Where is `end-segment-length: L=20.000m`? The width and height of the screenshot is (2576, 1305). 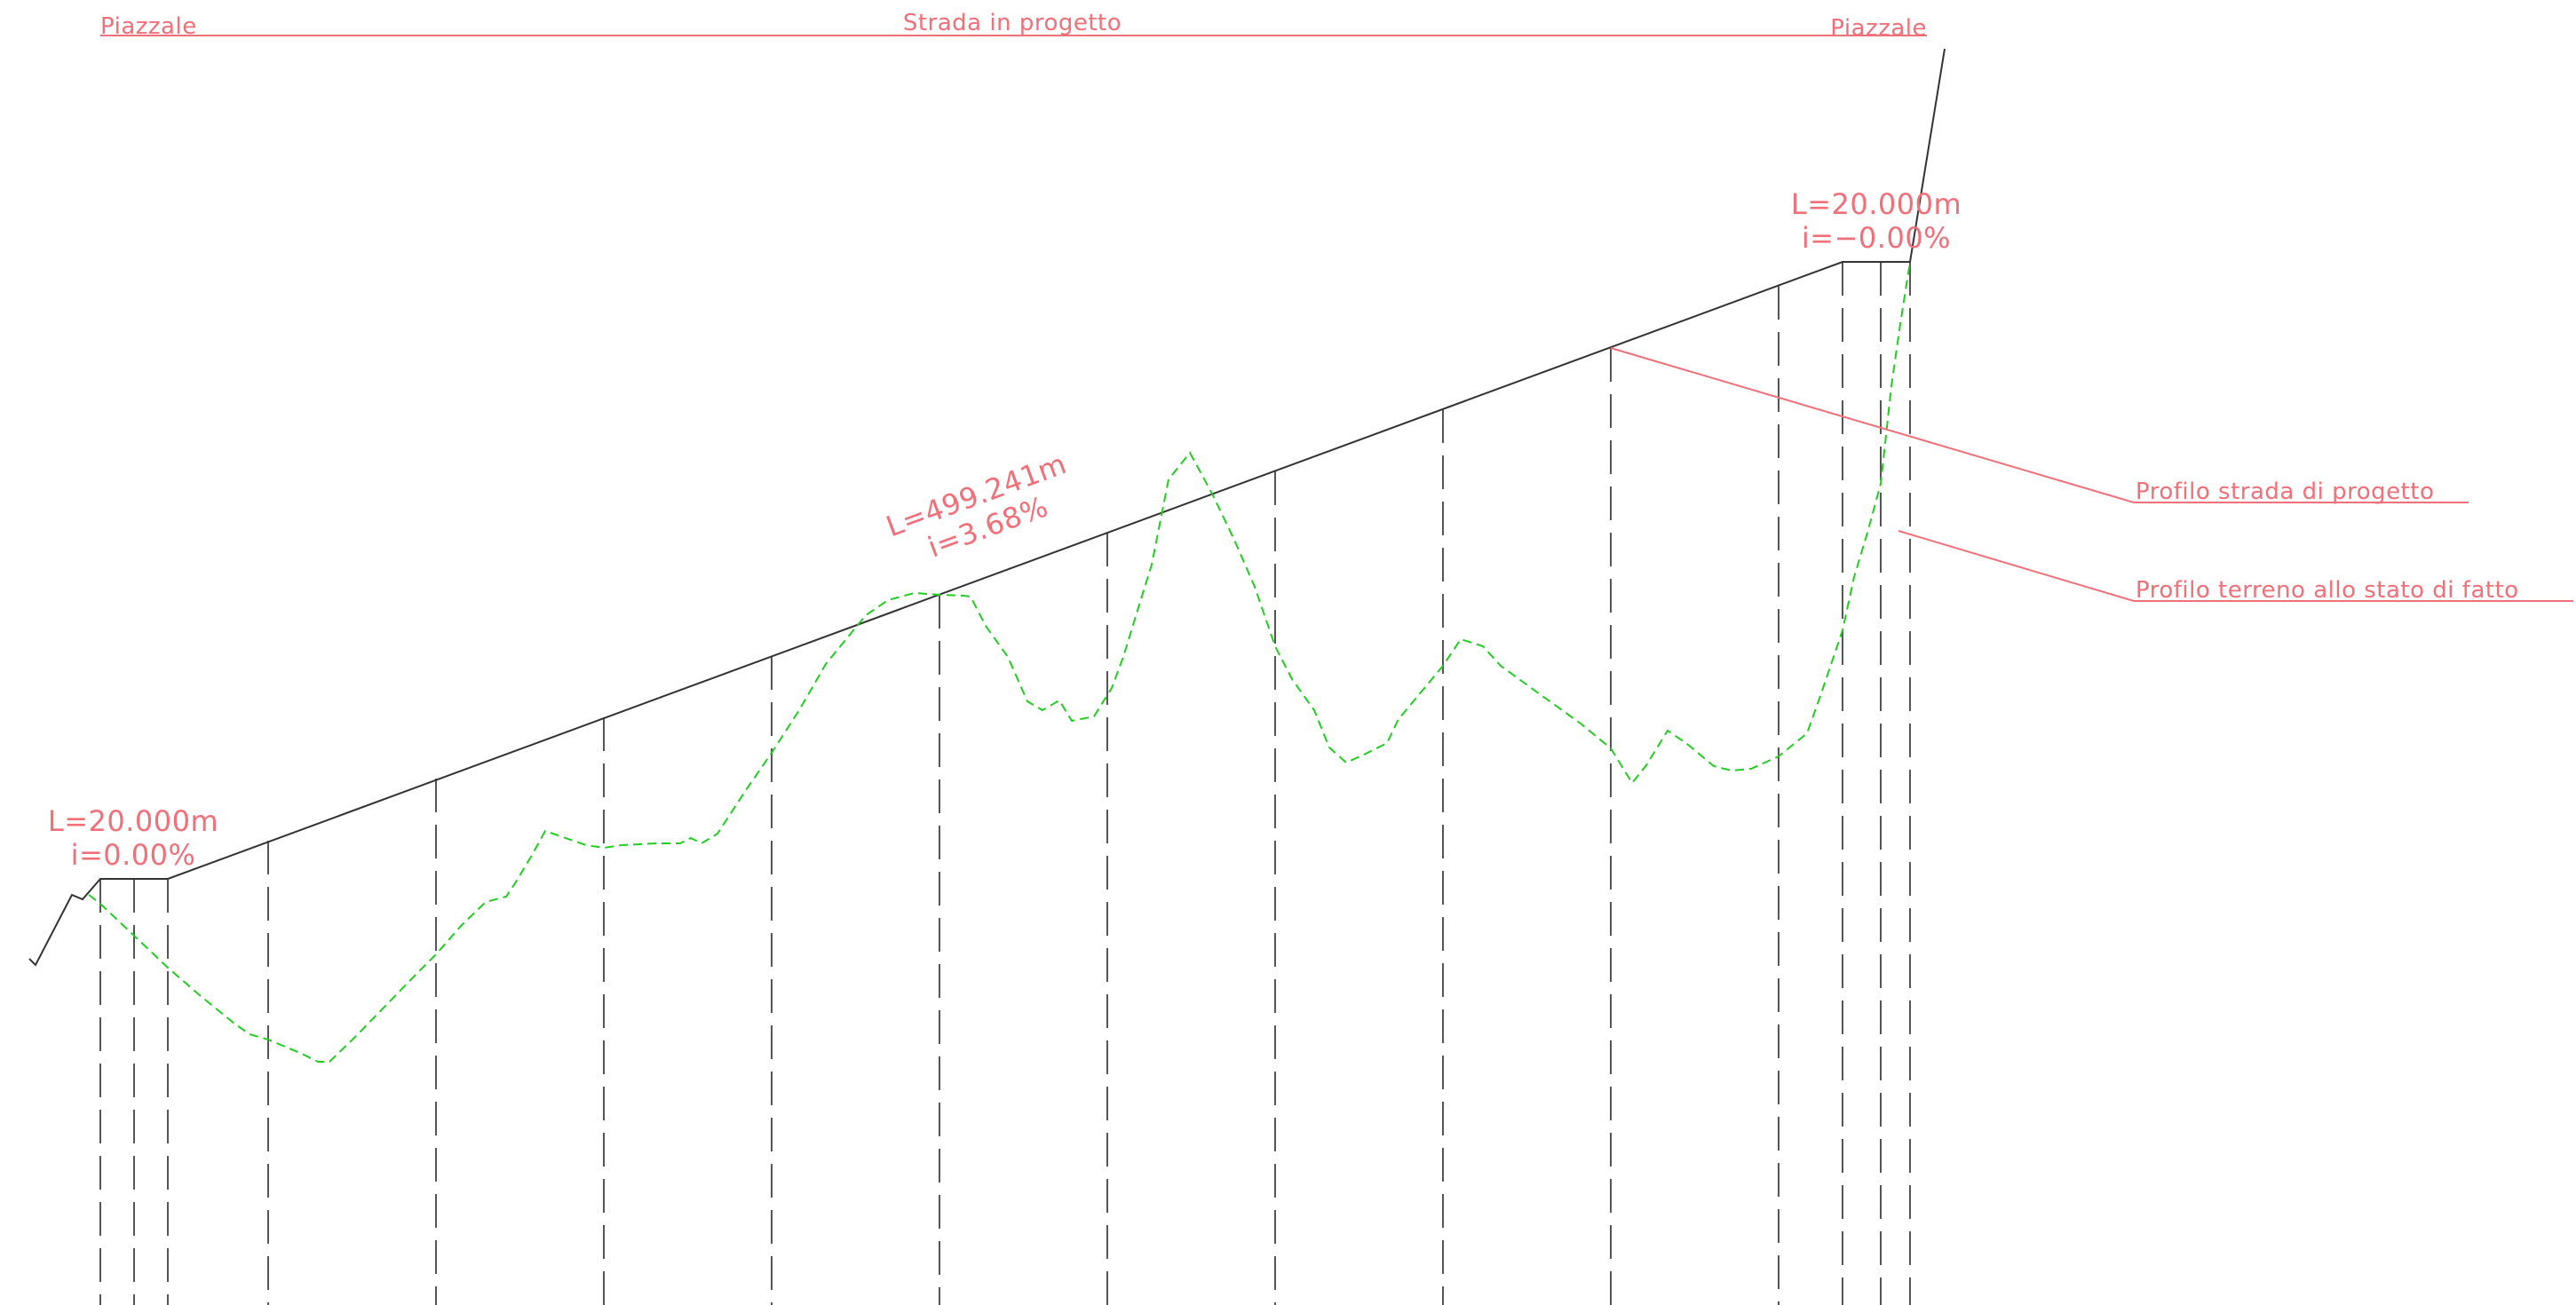 end-segment-length: L=20.000m is located at coordinates (1877, 204).